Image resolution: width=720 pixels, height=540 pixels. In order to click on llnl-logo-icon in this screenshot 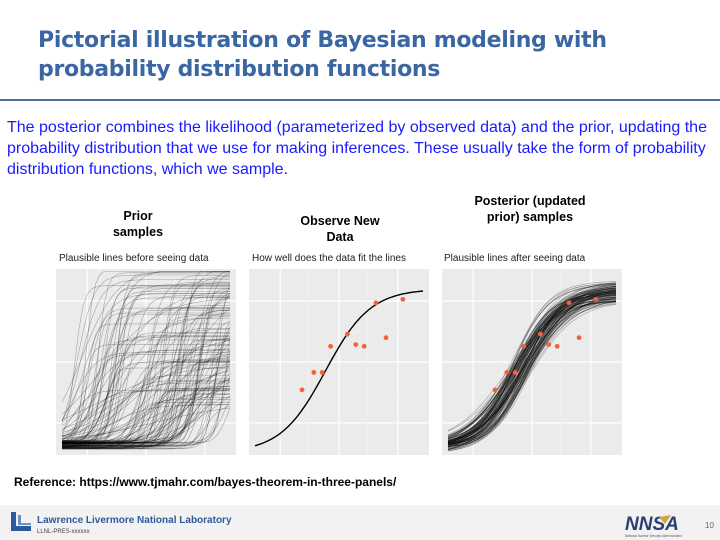, I will do `click(21, 521)`.